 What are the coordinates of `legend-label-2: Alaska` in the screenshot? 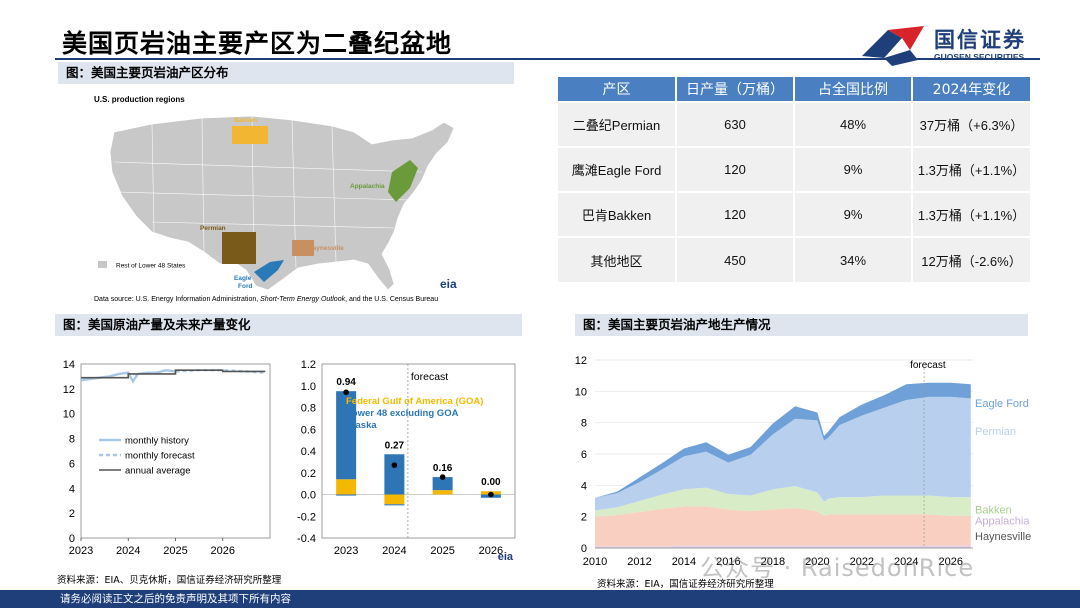 It's located at (361, 425).